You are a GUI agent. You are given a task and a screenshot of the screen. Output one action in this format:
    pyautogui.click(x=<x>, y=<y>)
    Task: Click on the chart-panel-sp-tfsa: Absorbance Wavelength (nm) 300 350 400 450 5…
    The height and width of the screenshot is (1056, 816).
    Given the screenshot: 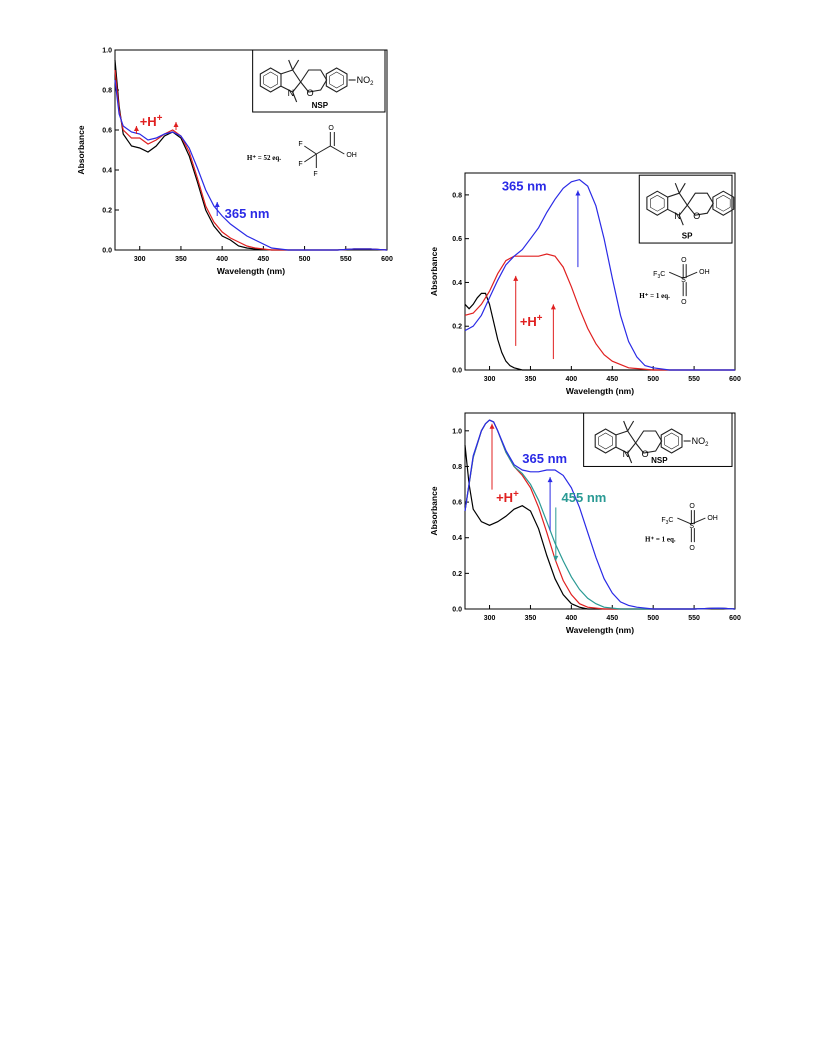 What is the action you would take?
    pyautogui.click(x=584, y=288)
    